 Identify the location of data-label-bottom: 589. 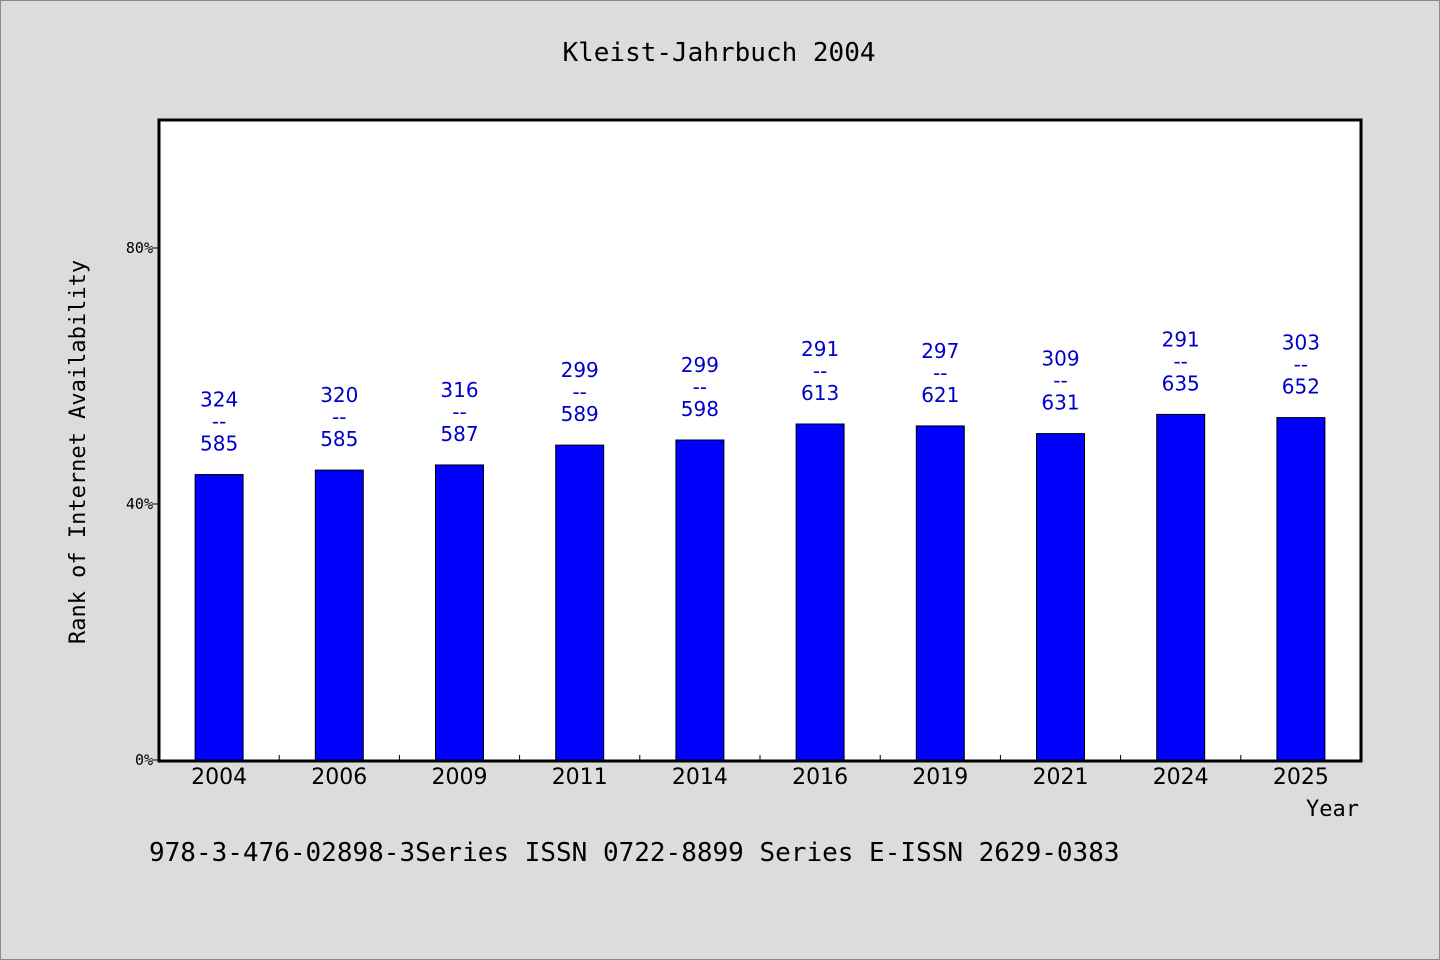
(580, 414).